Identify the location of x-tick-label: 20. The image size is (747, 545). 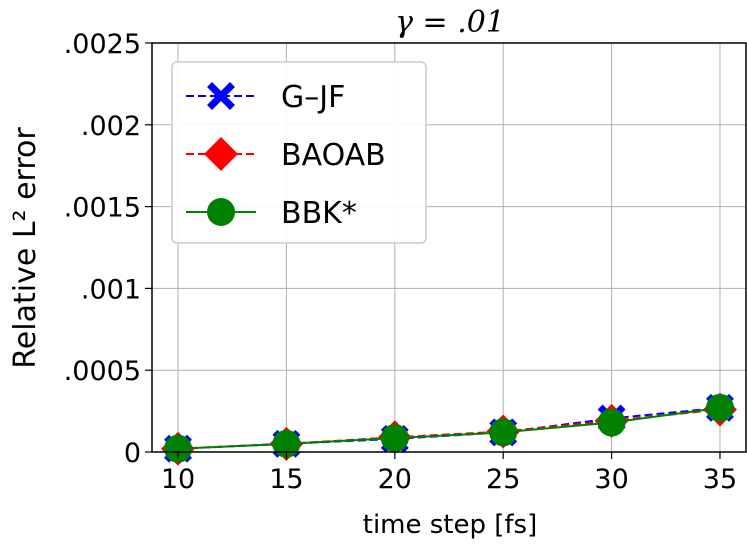
(395, 479).